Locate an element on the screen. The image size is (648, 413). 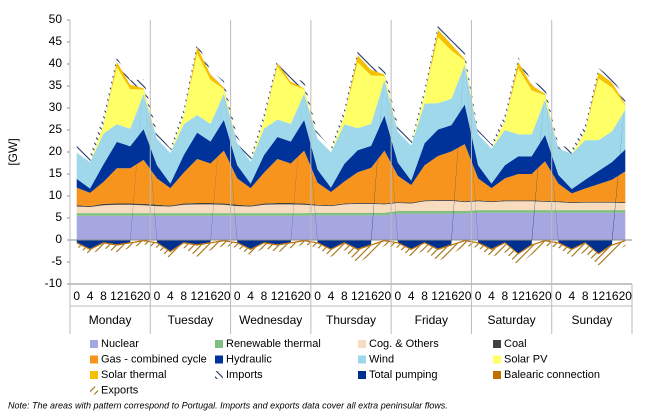
y-tick-label: 35 is located at coordinates (56, 85).